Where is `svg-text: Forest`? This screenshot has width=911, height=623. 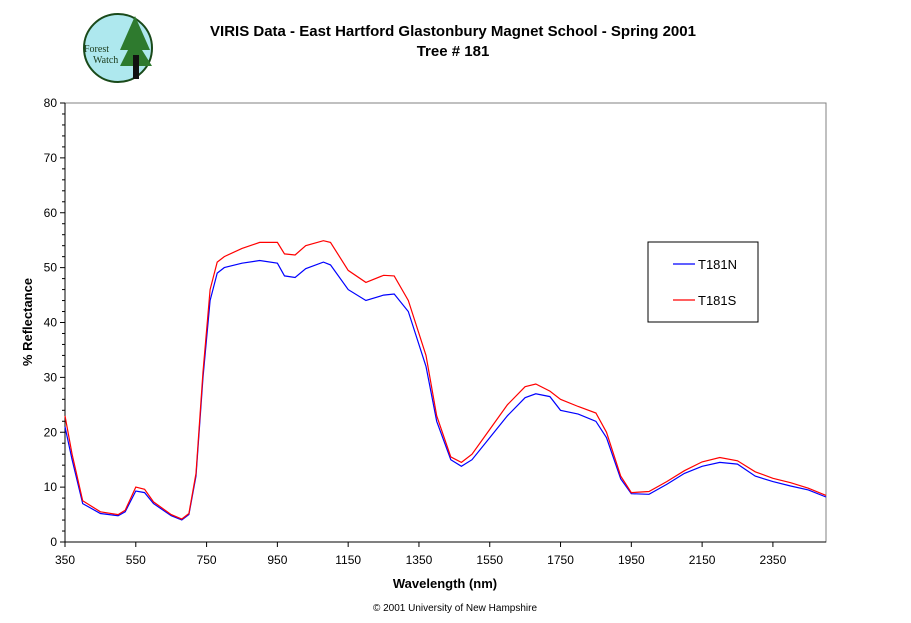
svg-text: Forest is located at coordinates (96, 49).